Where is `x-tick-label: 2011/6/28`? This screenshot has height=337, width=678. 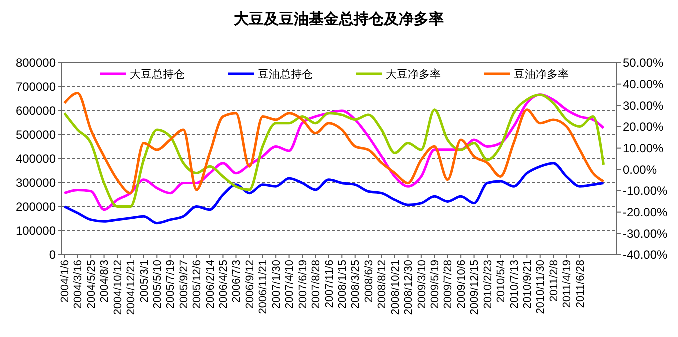
x-tick-label: 2011/6/28 is located at coordinates (580, 284).